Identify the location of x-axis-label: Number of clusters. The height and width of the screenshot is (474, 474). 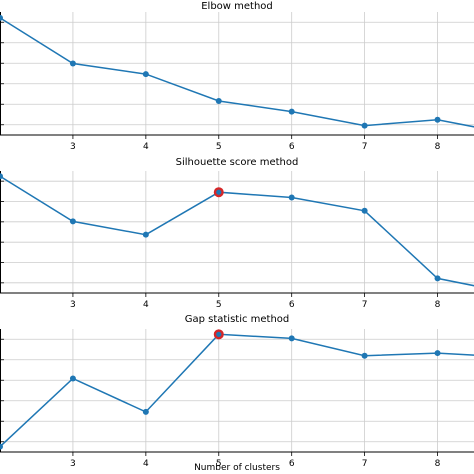
(237, 468).